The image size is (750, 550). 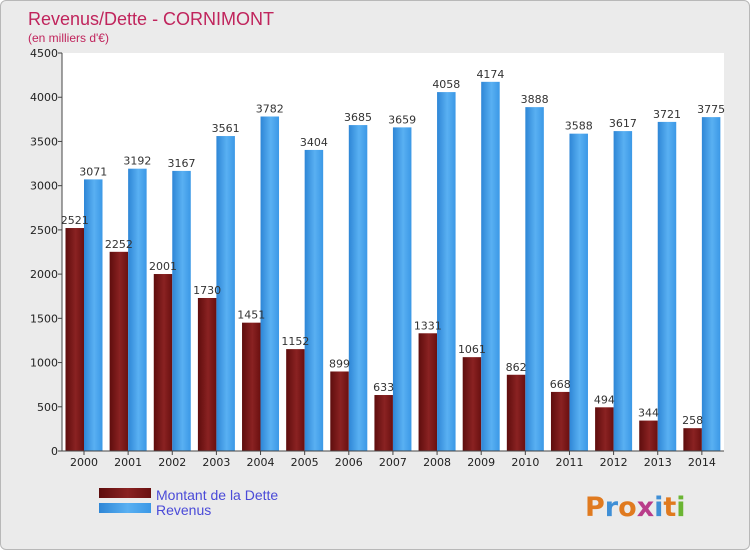 What do you see at coordinates (128, 462) in the screenshot?
I see `x-tick-label: 2001` at bounding box center [128, 462].